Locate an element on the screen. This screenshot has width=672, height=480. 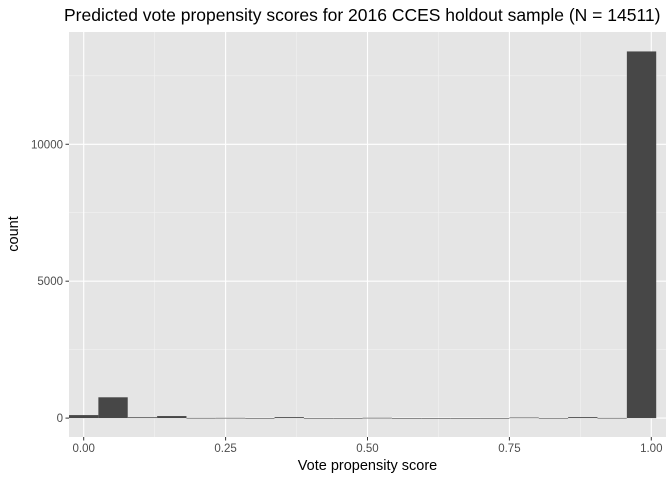
x-tick-label: 1.00 is located at coordinates (651, 449).